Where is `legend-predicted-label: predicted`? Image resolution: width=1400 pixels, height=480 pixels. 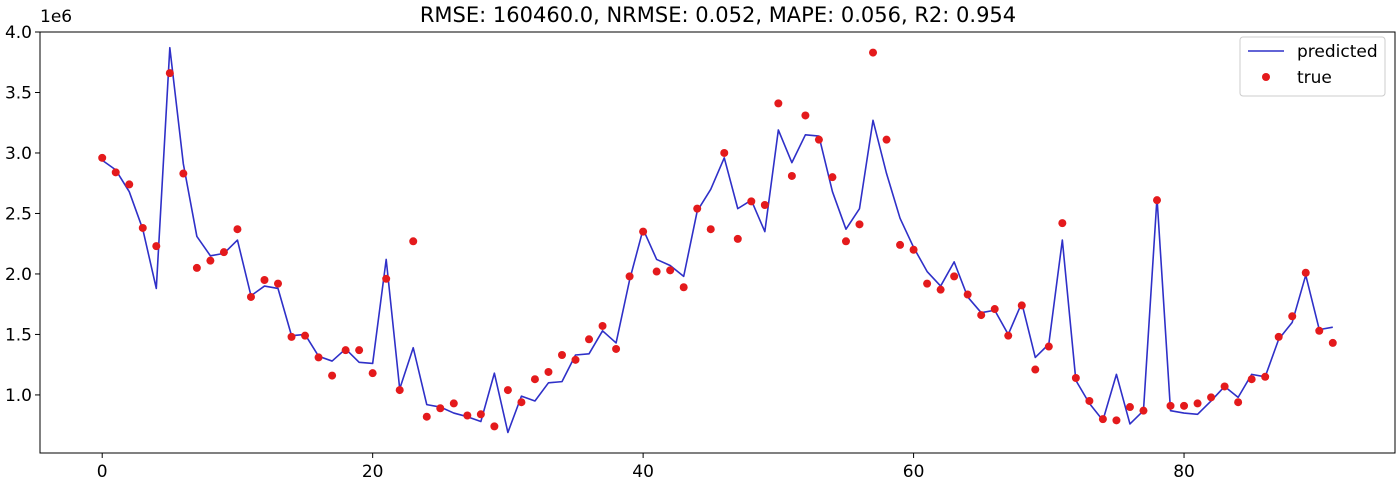 legend-predicted-label: predicted is located at coordinates (1337, 52).